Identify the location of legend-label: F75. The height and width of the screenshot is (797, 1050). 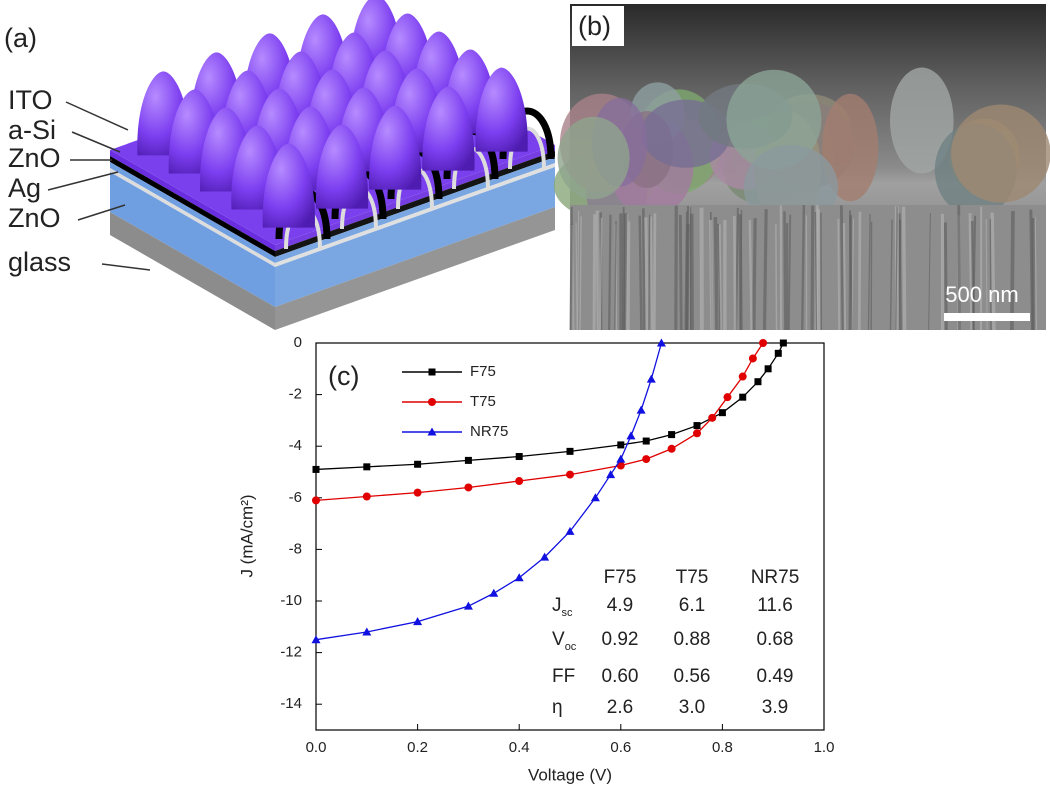
(483, 371).